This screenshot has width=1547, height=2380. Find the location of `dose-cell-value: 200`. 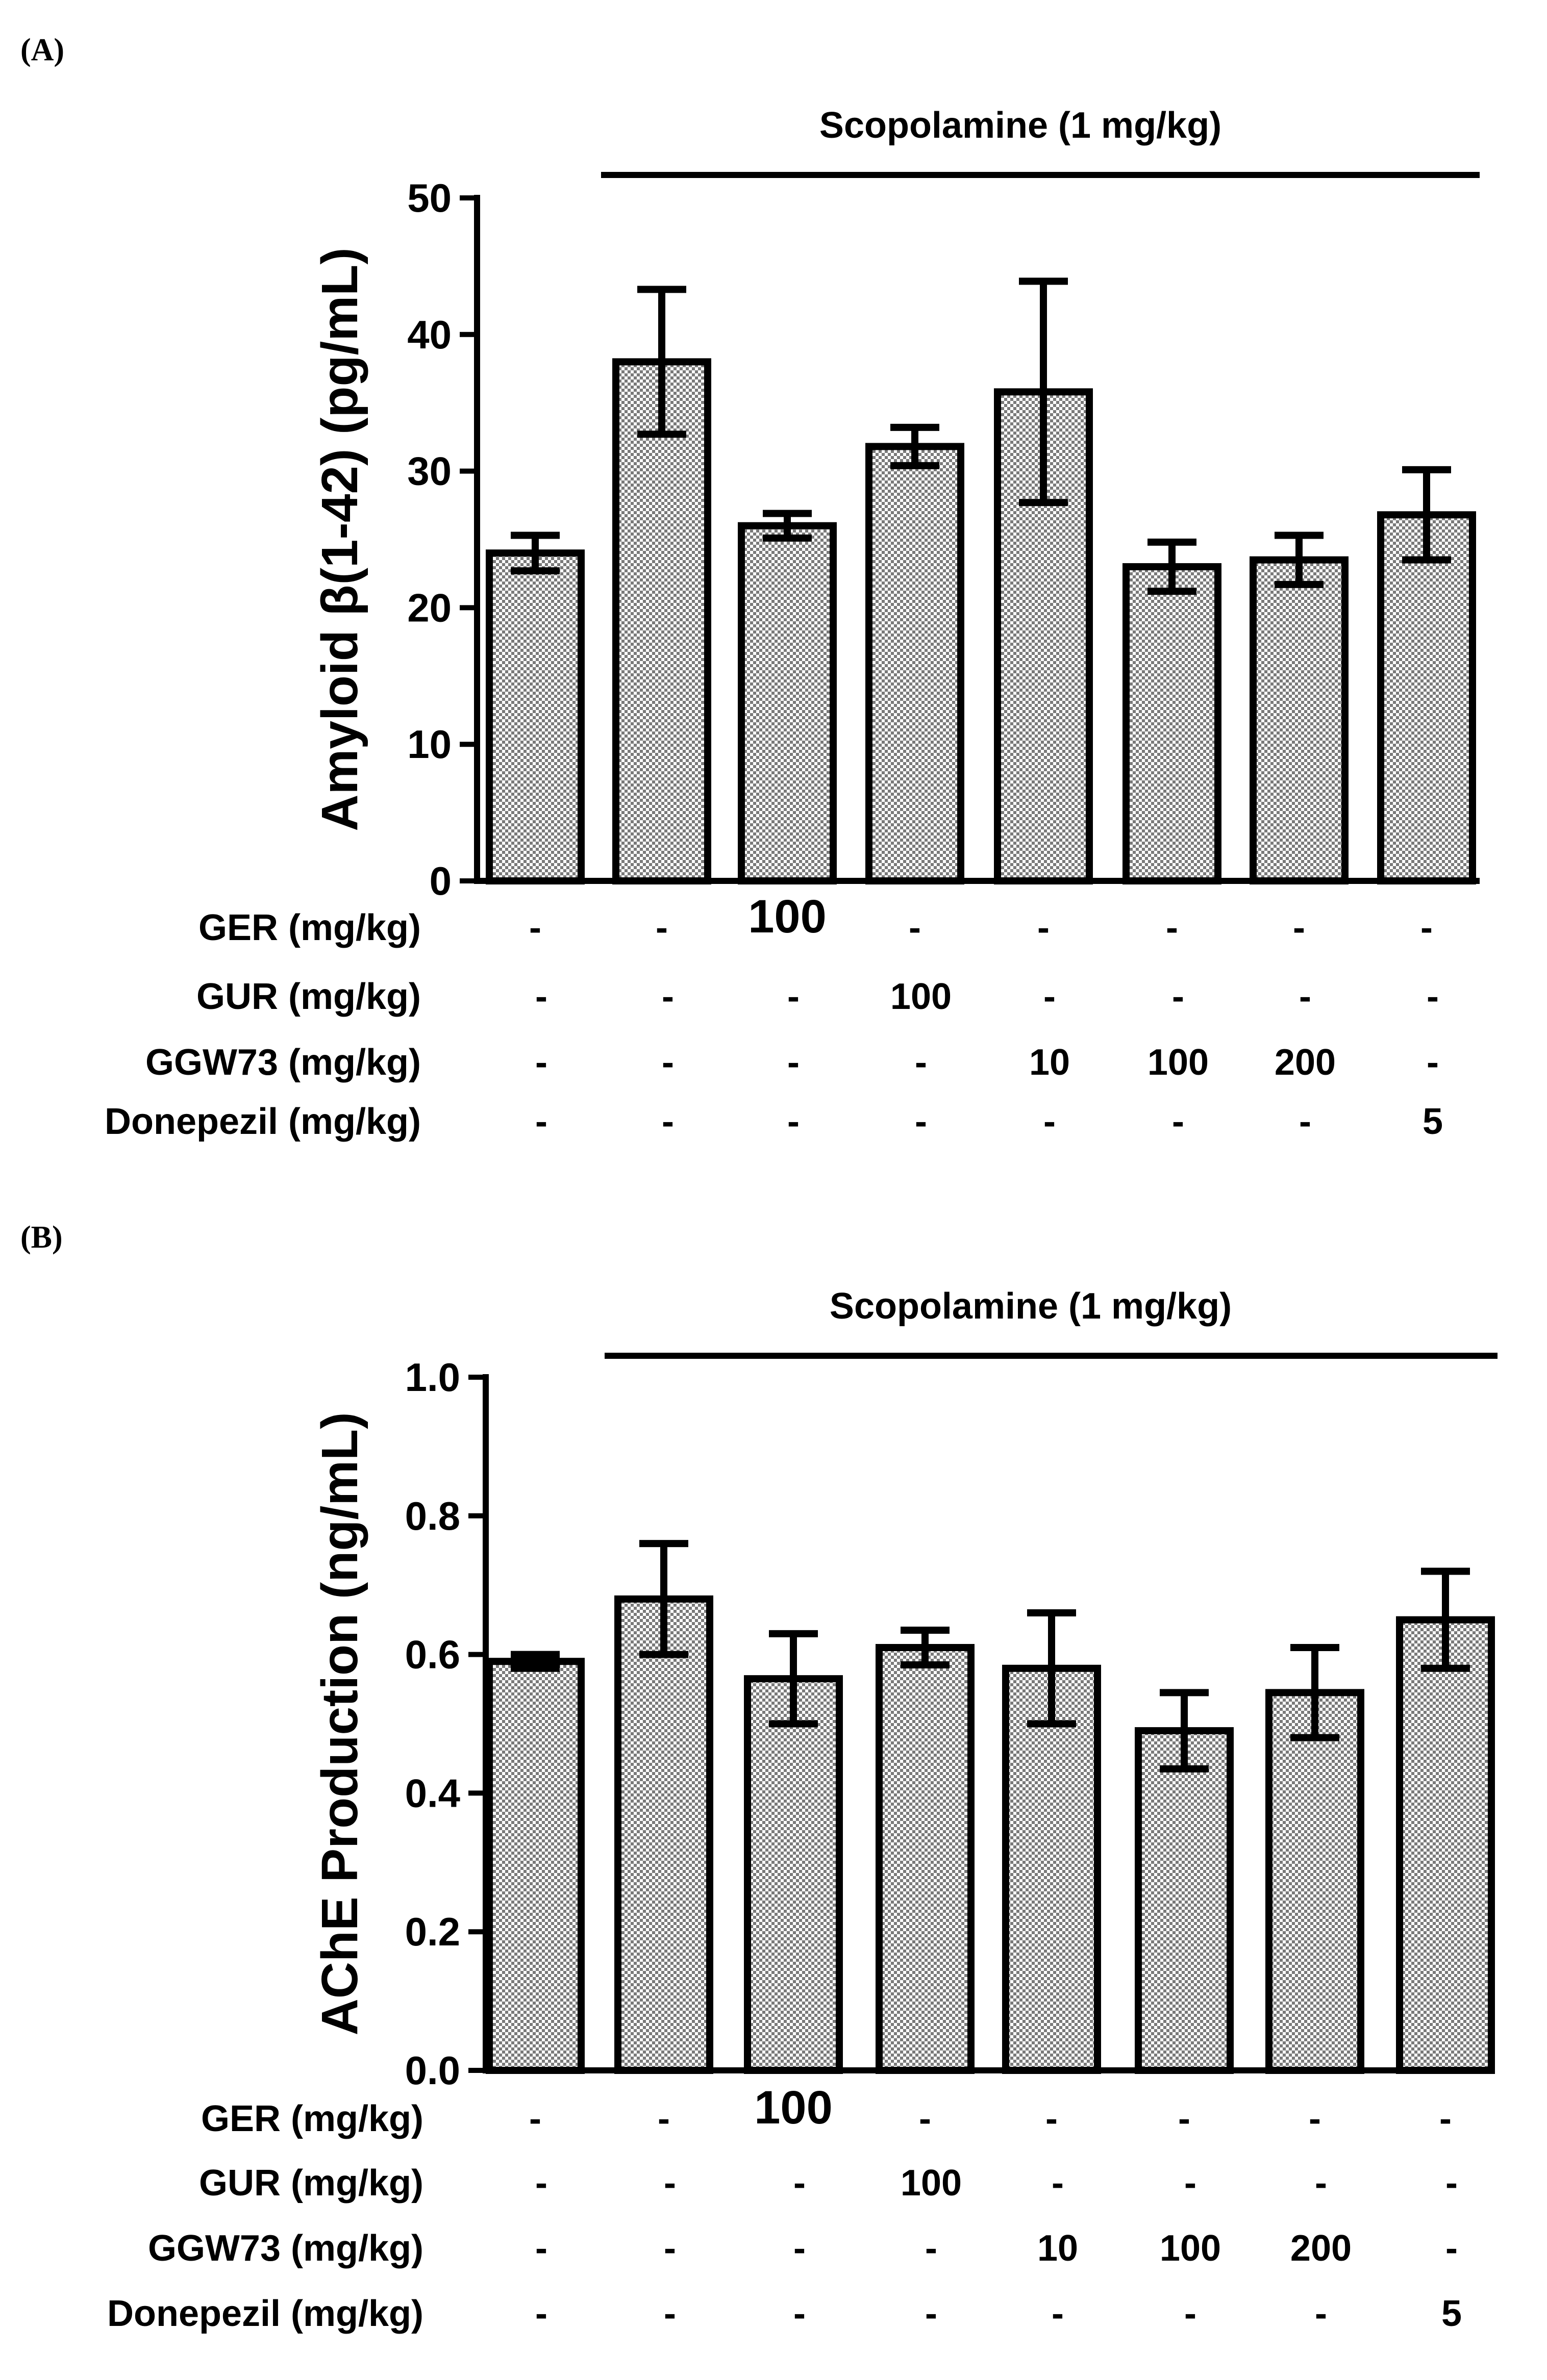

dose-cell-value: 200 is located at coordinates (1305, 1062).